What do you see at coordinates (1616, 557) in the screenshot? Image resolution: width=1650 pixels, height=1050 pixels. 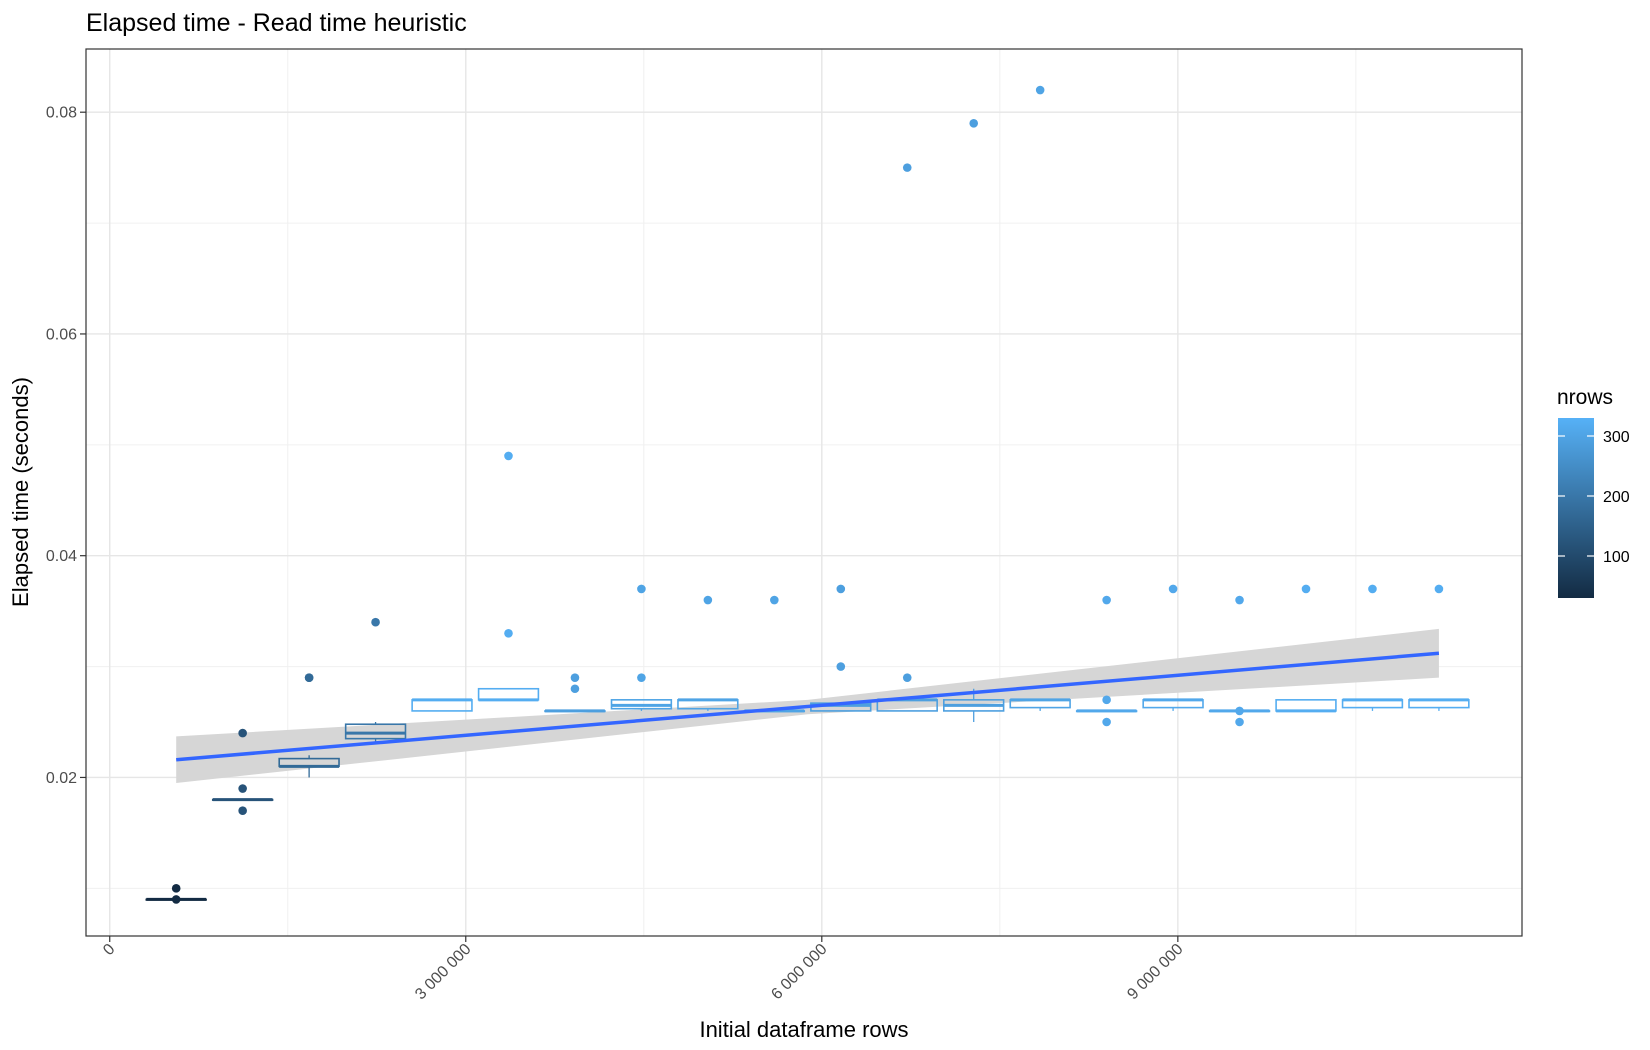 I see `legend-tick-label: 100` at bounding box center [1616, 557].